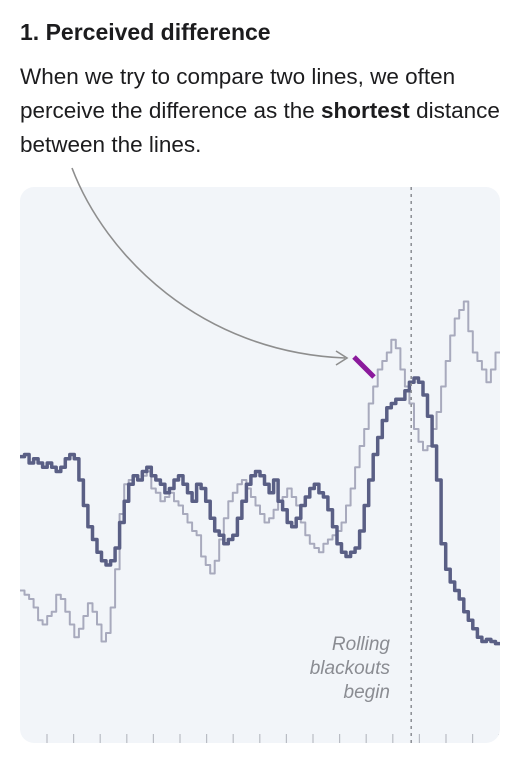 This screenshot has height=764, width=520. I want to click on annotation-line-2: blackouts, so click(350, 668).